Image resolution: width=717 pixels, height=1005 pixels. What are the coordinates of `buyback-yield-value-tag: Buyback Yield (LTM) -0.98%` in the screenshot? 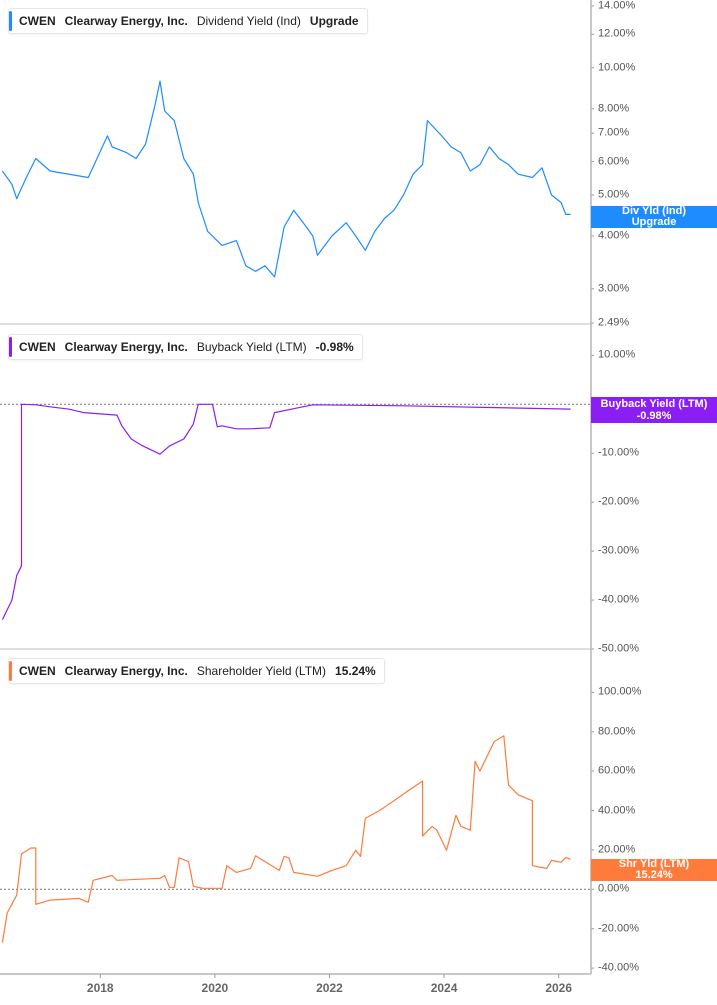 It's located at (654, 410).